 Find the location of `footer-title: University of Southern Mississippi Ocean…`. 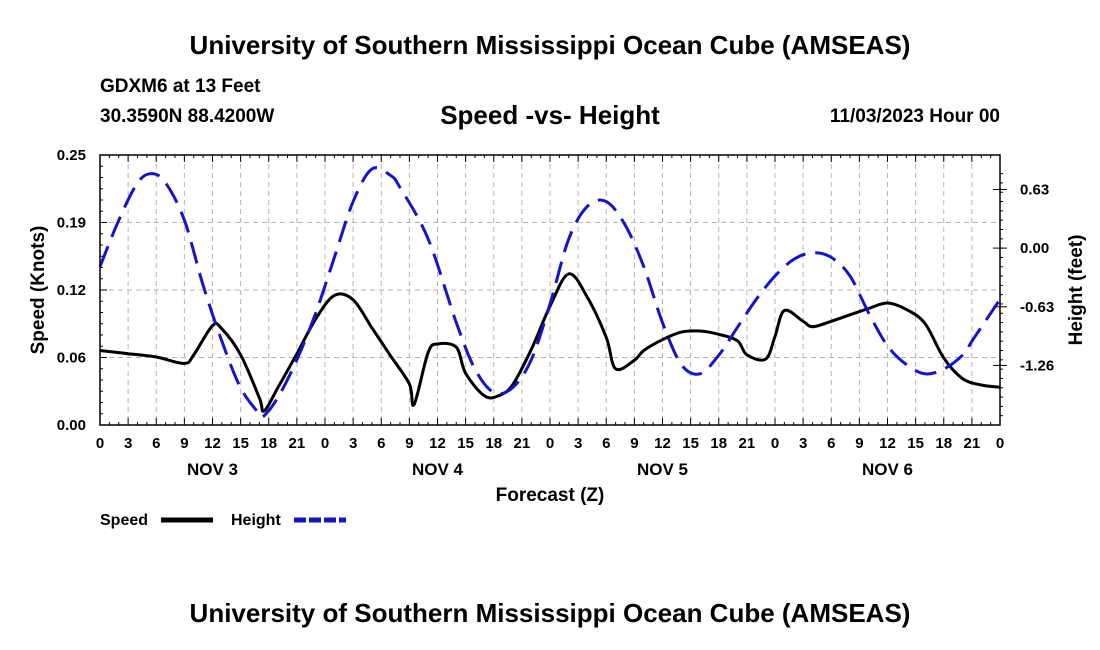

footer-title: University of Southern Mississippi Ocean… is located at coordinates (550, 613).